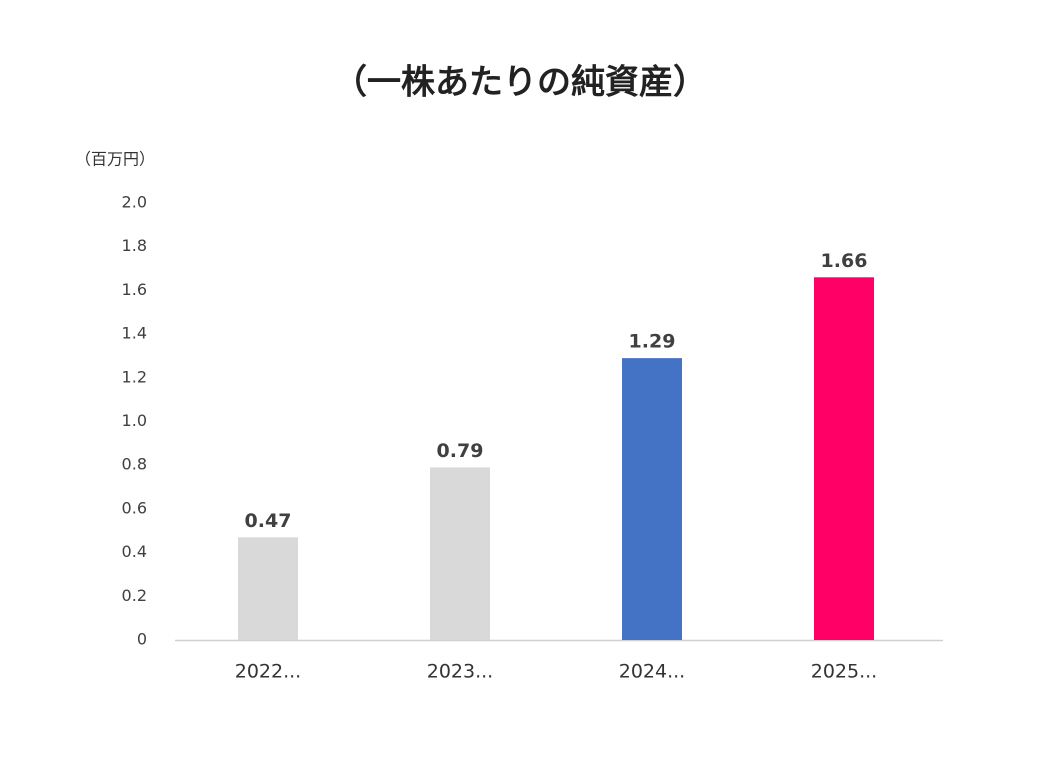 The image size is (1040, 770). Describe the element at coordinates (520, 83) in the screenshot. I see `chart-title: （一株あたりの純資産）` at that location.